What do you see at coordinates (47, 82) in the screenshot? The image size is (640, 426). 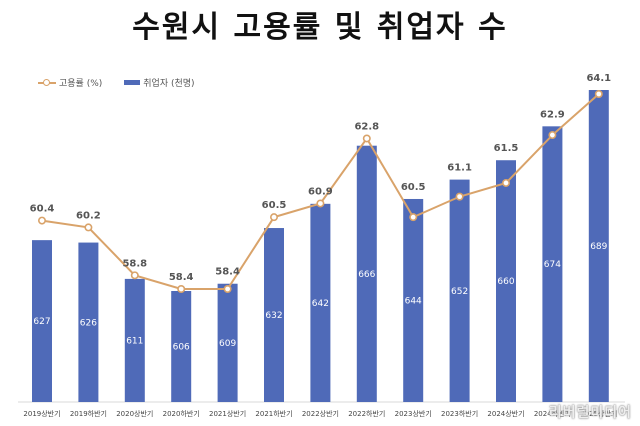 I see `line-marker-icon` at bounding box center [47, 82].